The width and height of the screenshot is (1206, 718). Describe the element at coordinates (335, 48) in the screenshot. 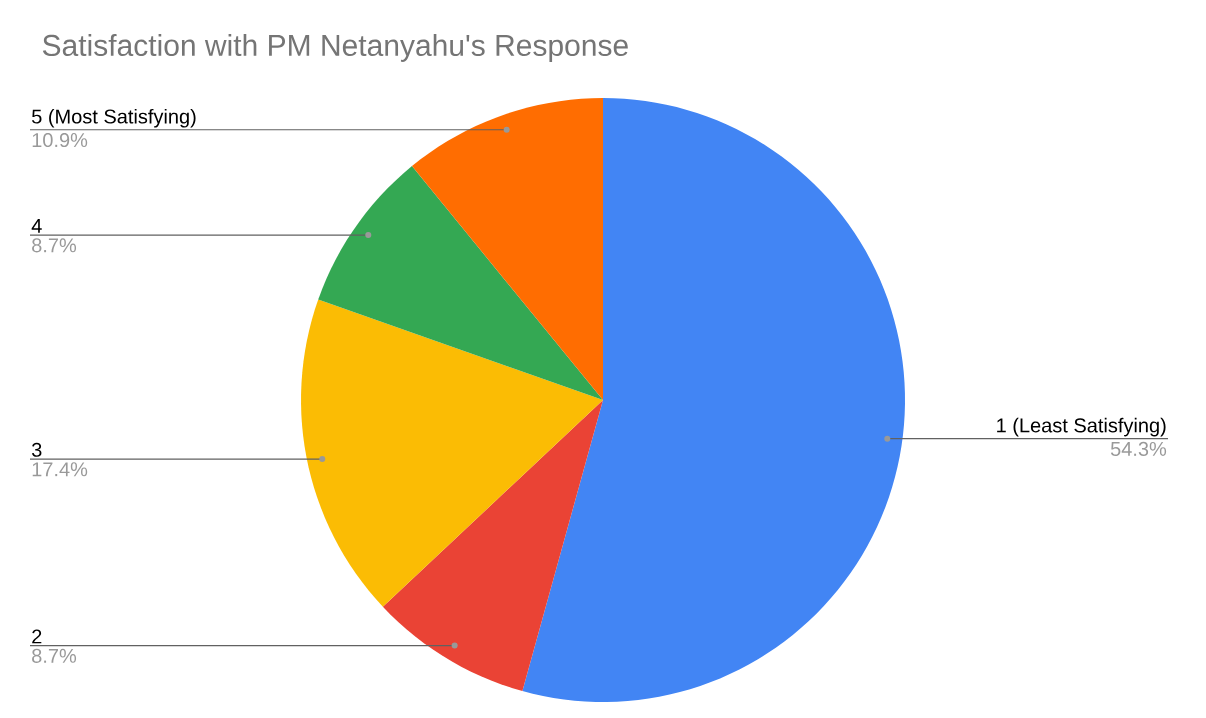

I see `chart-title: Satisfaction with PM Netanyahu's Response` at that location.